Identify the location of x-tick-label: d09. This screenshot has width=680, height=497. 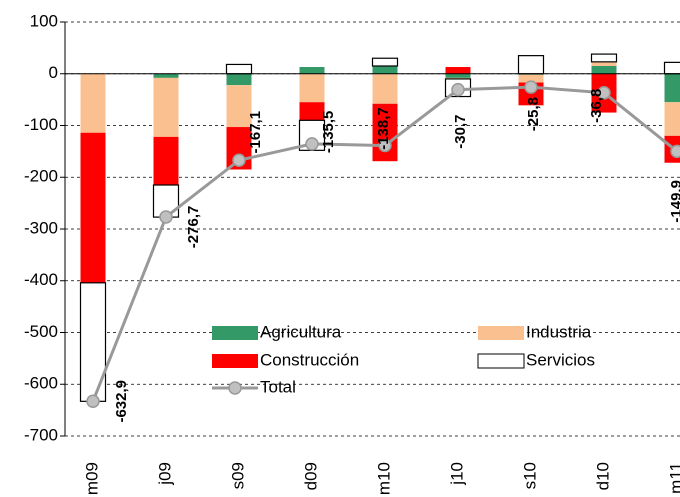
(310, 476).